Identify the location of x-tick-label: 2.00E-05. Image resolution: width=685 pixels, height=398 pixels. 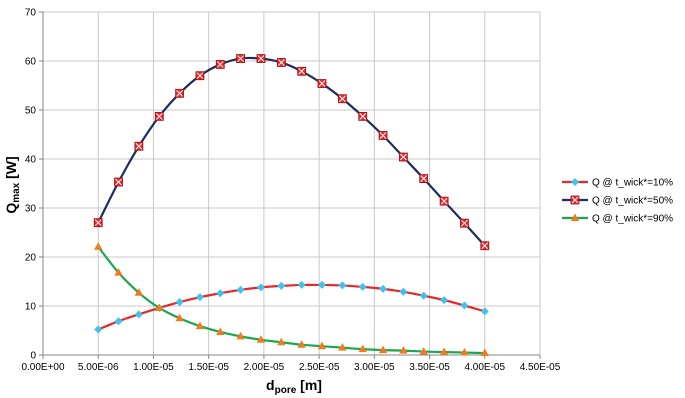
(264, 367).